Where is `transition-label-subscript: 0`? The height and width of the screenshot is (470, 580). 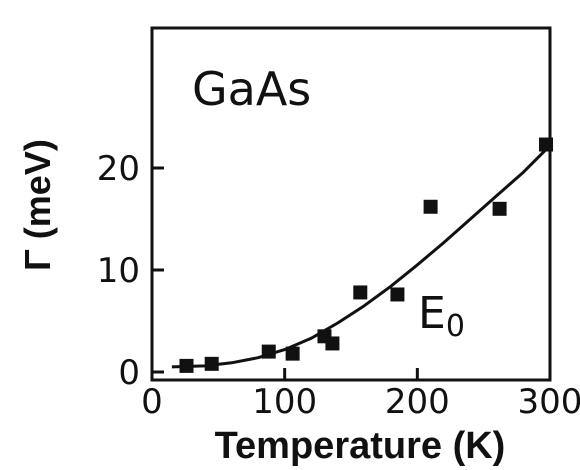
transition-label-subscript: 0 is located at coordinates (455, 326).